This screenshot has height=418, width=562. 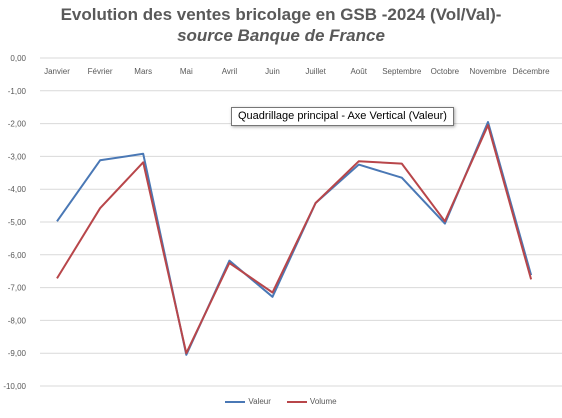 I want to click on y-tick-label: -5,00, so click(x=17, y=222).